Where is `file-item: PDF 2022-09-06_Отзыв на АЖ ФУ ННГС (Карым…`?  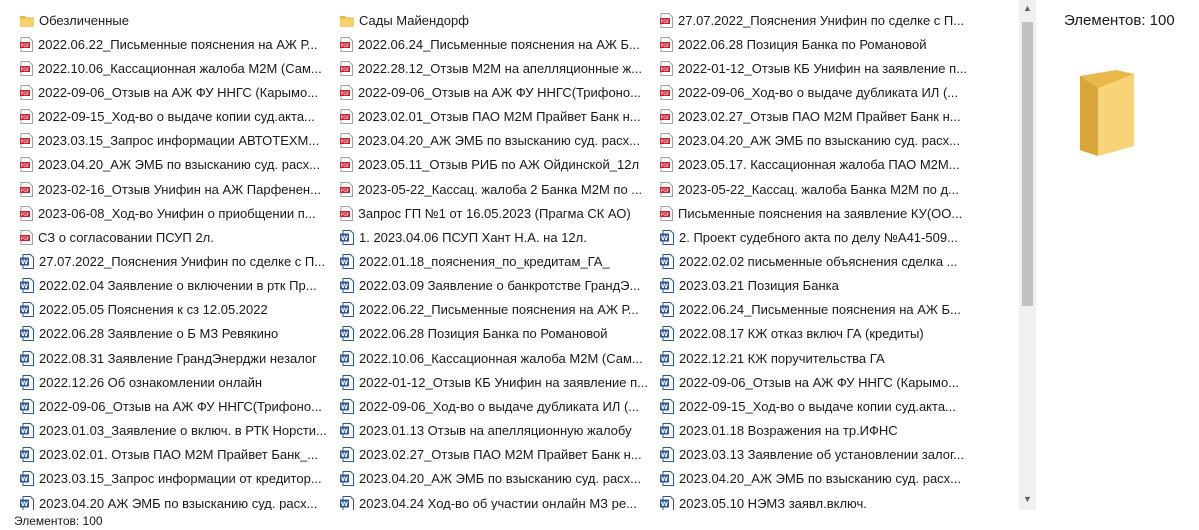
file-item: PDF 2022-09-06_Отзыв на АЖ ФУ ННГС (Карым… is located at coordinates (175, 92).